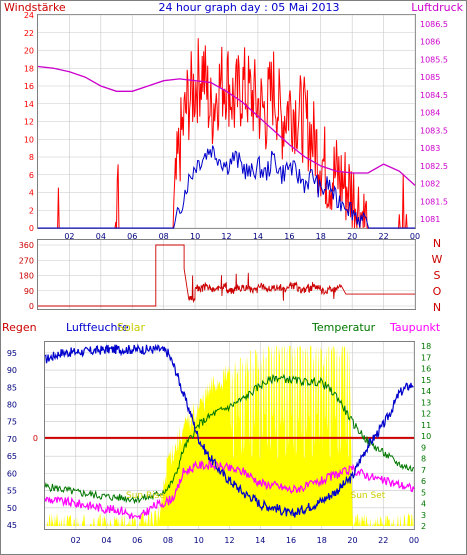 The image size is (467, 555). What do you see at coordinates (35, 7) in the screenshot?
I see `wind-axis-title: Windstärke` at bounding box center [35, 7].